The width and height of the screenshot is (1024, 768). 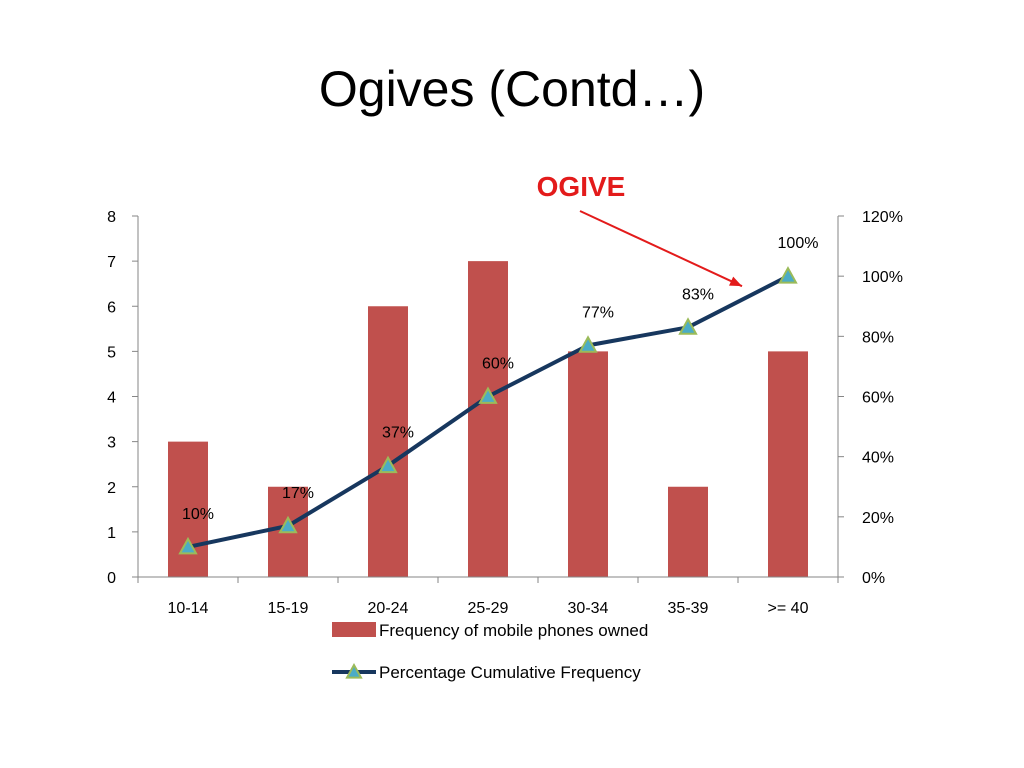 What do you see at coordinates (878, 337) in the screenshot?
I see `right-tick-label: 80%` at bounding box center [878, 337].